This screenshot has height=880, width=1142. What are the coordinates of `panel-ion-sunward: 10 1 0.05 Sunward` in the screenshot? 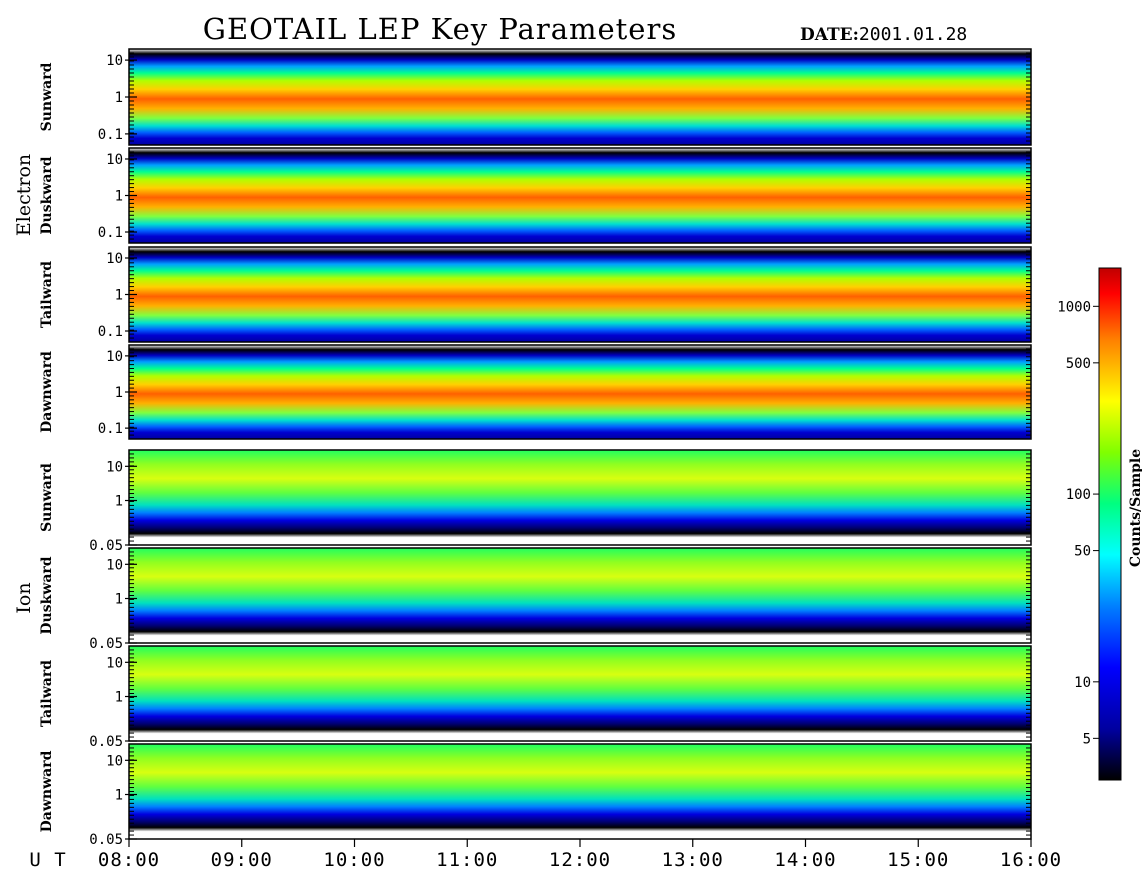 It's located at (535, 501).